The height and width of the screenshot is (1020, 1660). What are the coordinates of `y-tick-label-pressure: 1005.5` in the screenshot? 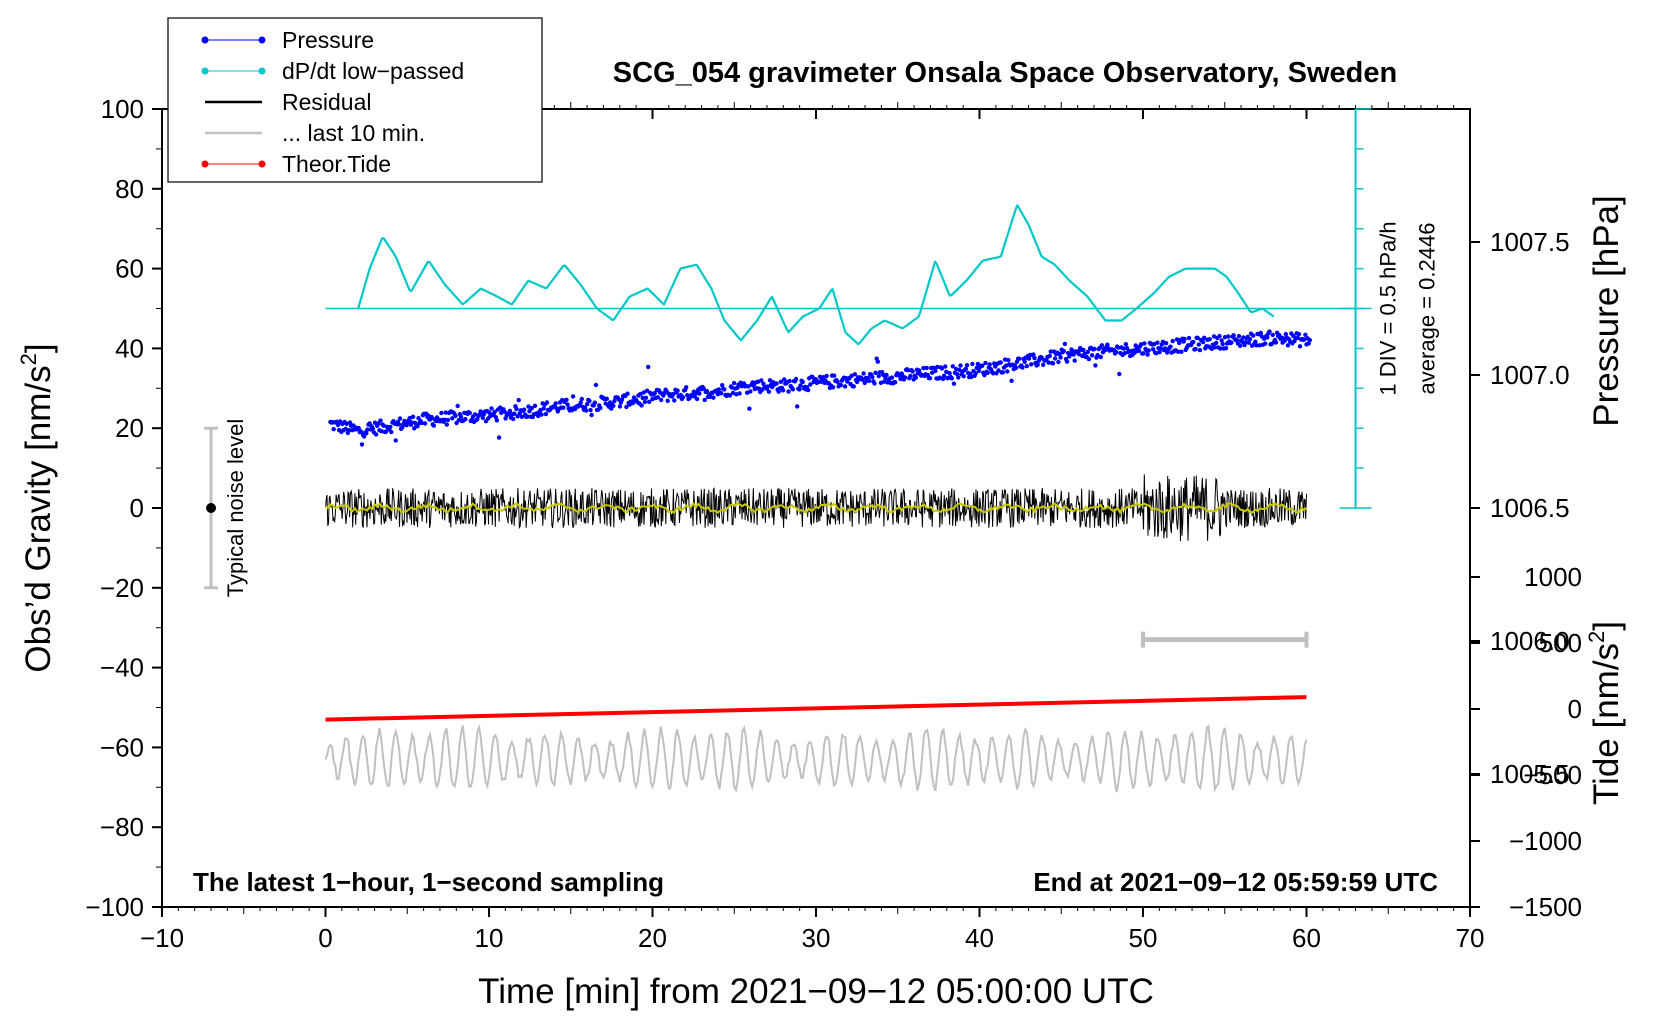 It's located at (1530, 774).